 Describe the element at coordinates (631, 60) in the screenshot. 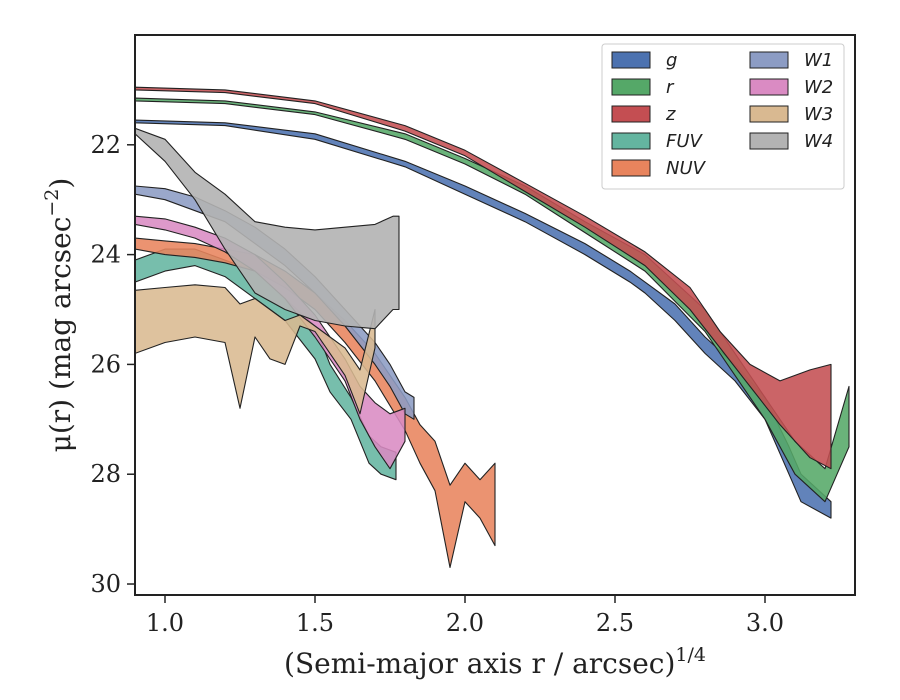

I see `legend-swatch-g` at that location.